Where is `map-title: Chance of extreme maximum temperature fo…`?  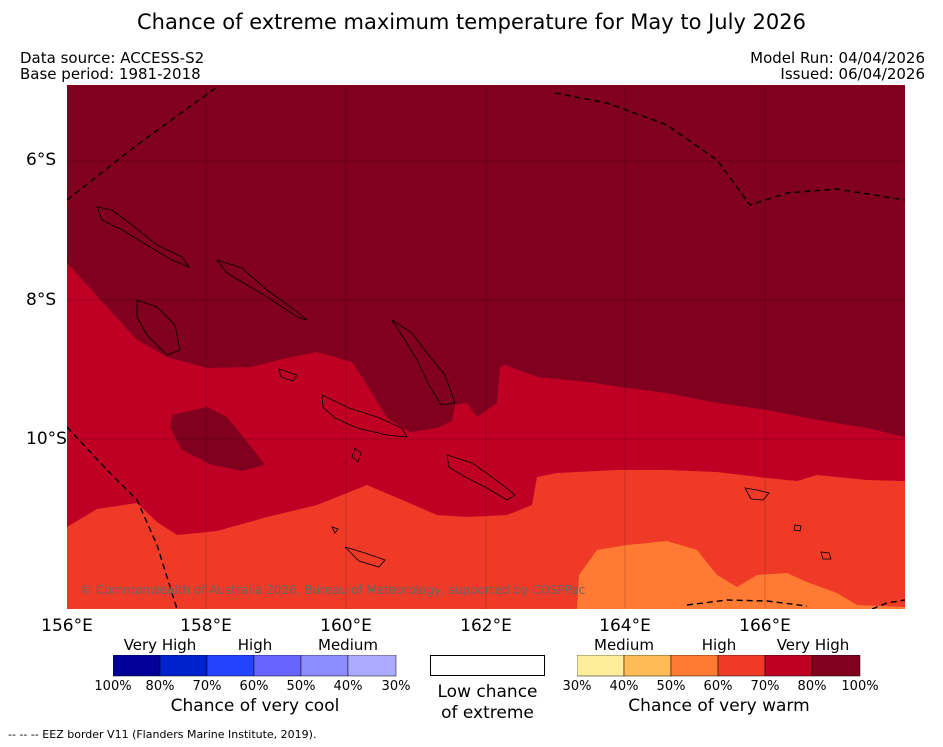 map-title: Chance of extreme maximum temperature fo… is located at coordinates (471, 22).